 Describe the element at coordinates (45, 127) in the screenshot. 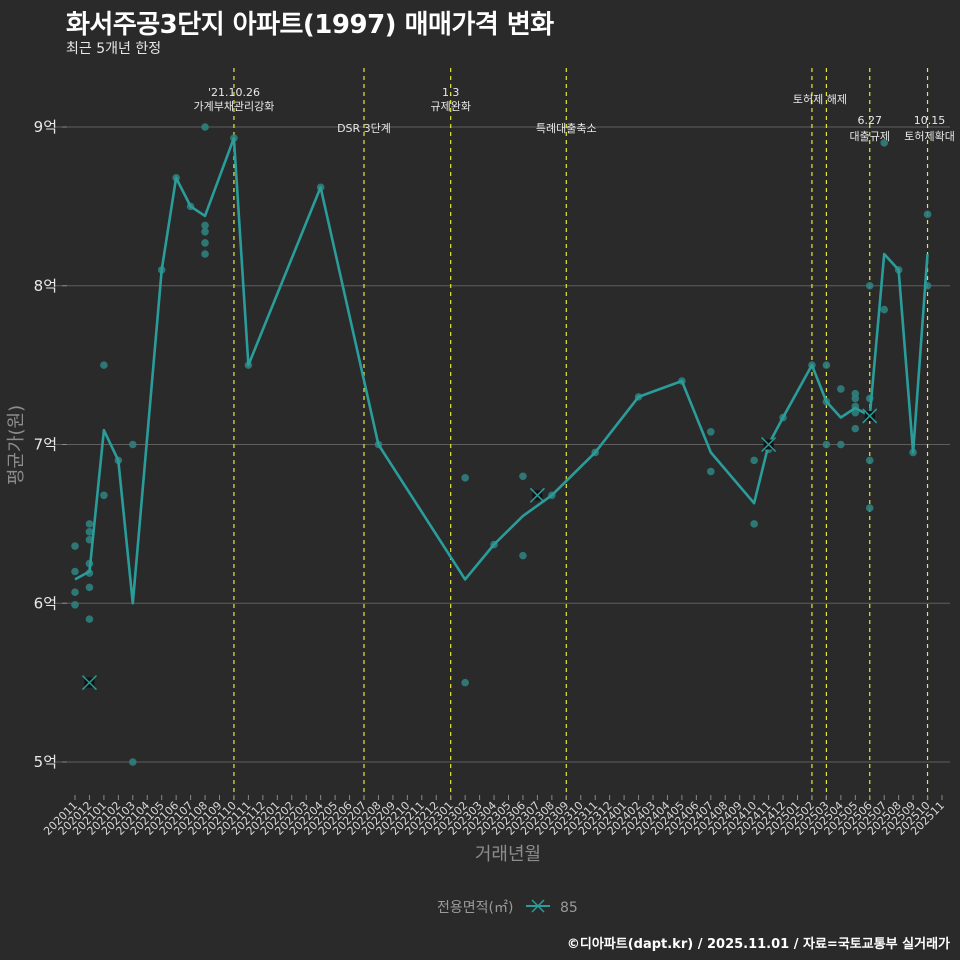

I see `y-tick-label: 9억` at that location.